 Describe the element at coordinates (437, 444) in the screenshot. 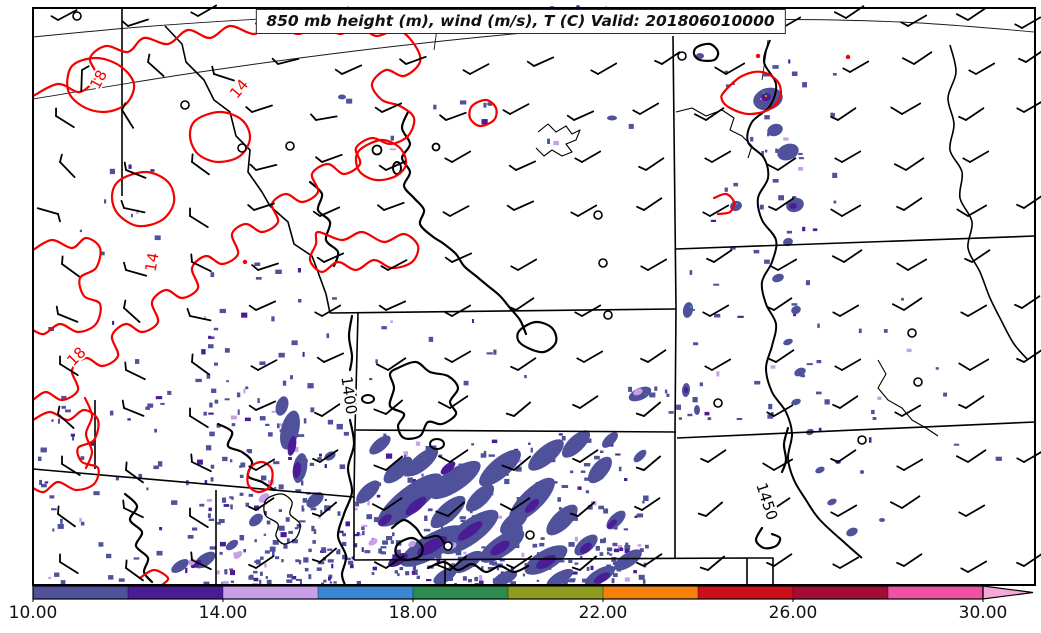

I see `height-contour-oval` at that location.